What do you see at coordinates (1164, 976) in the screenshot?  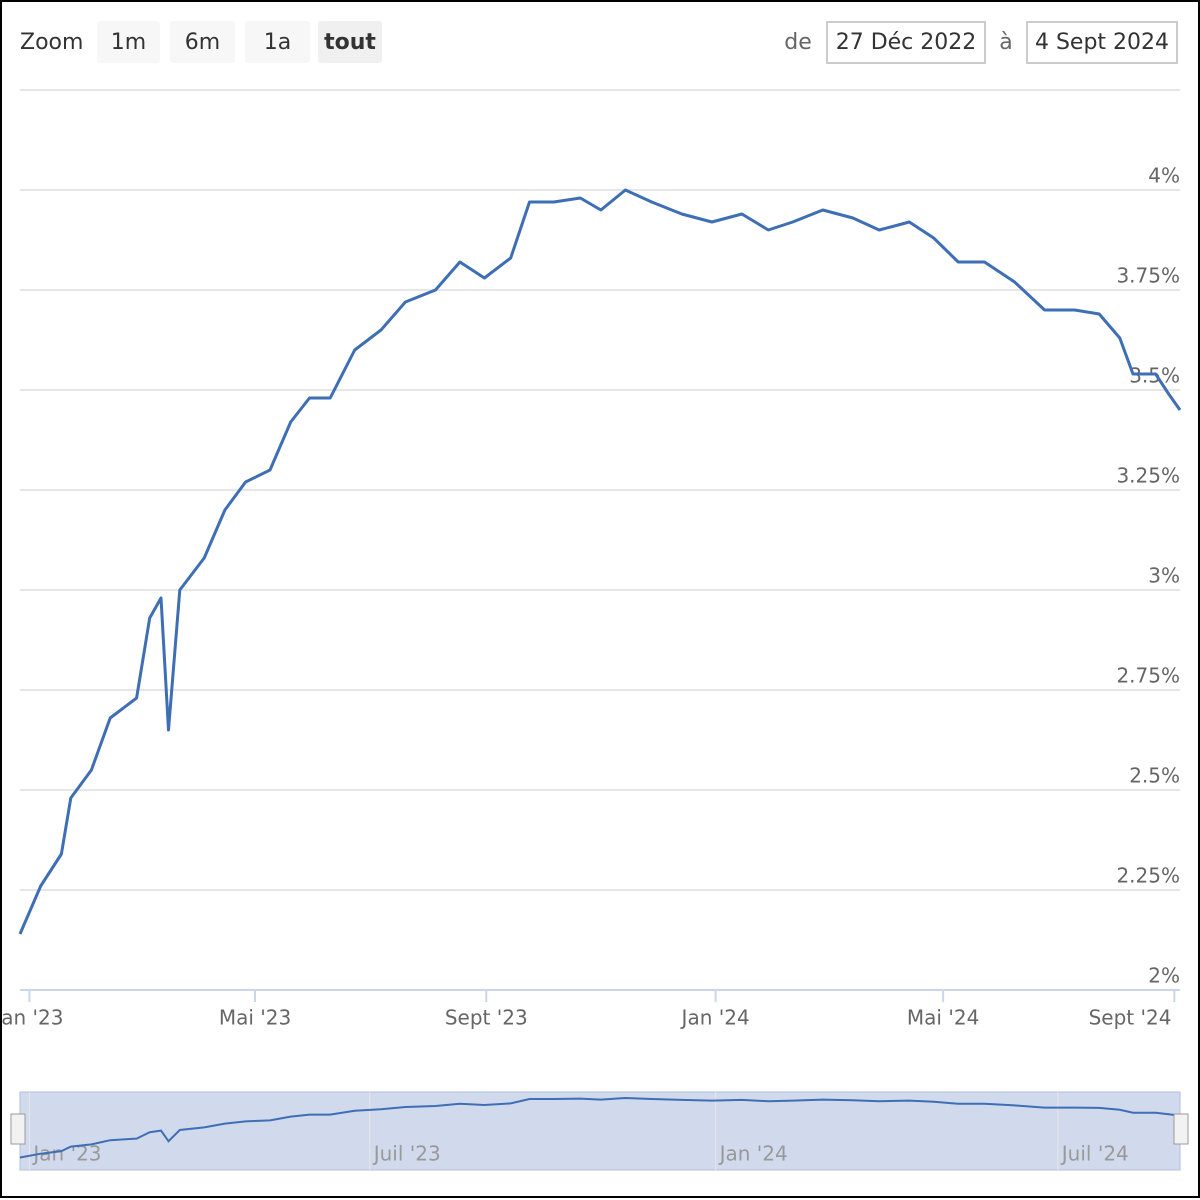 I see `y-tick-label: 2%` at bounding box center [1164, 976].